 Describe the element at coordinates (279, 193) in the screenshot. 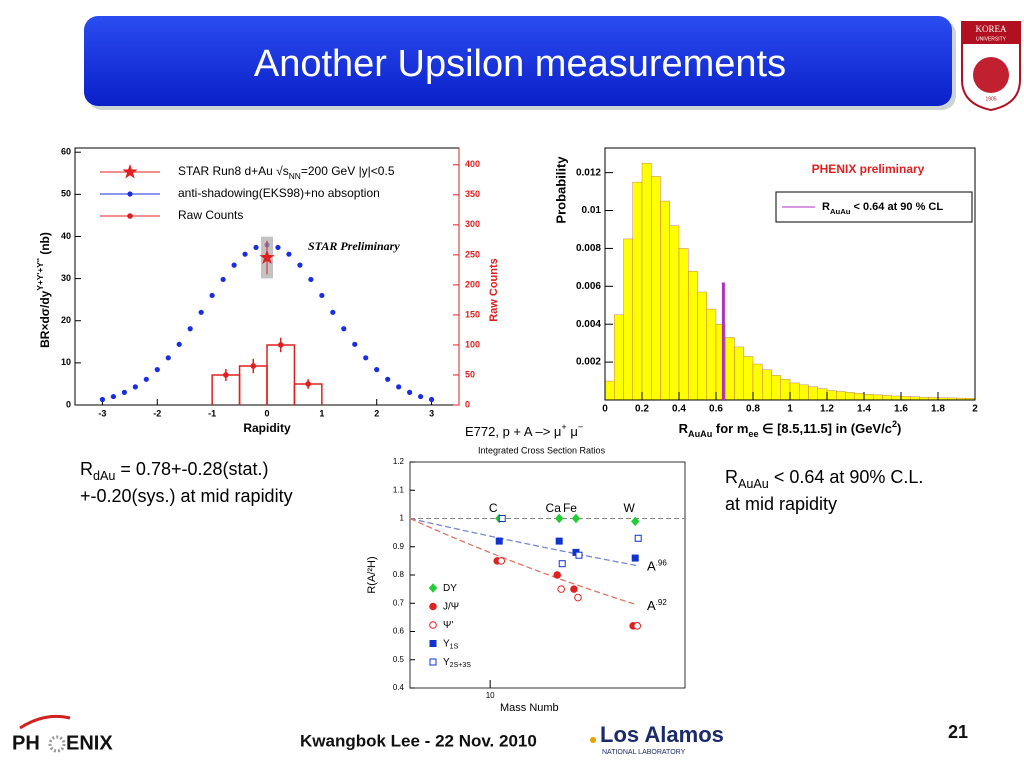

I see `legend-model: anti-shadowing(EKS98)+no absoption` at that location.